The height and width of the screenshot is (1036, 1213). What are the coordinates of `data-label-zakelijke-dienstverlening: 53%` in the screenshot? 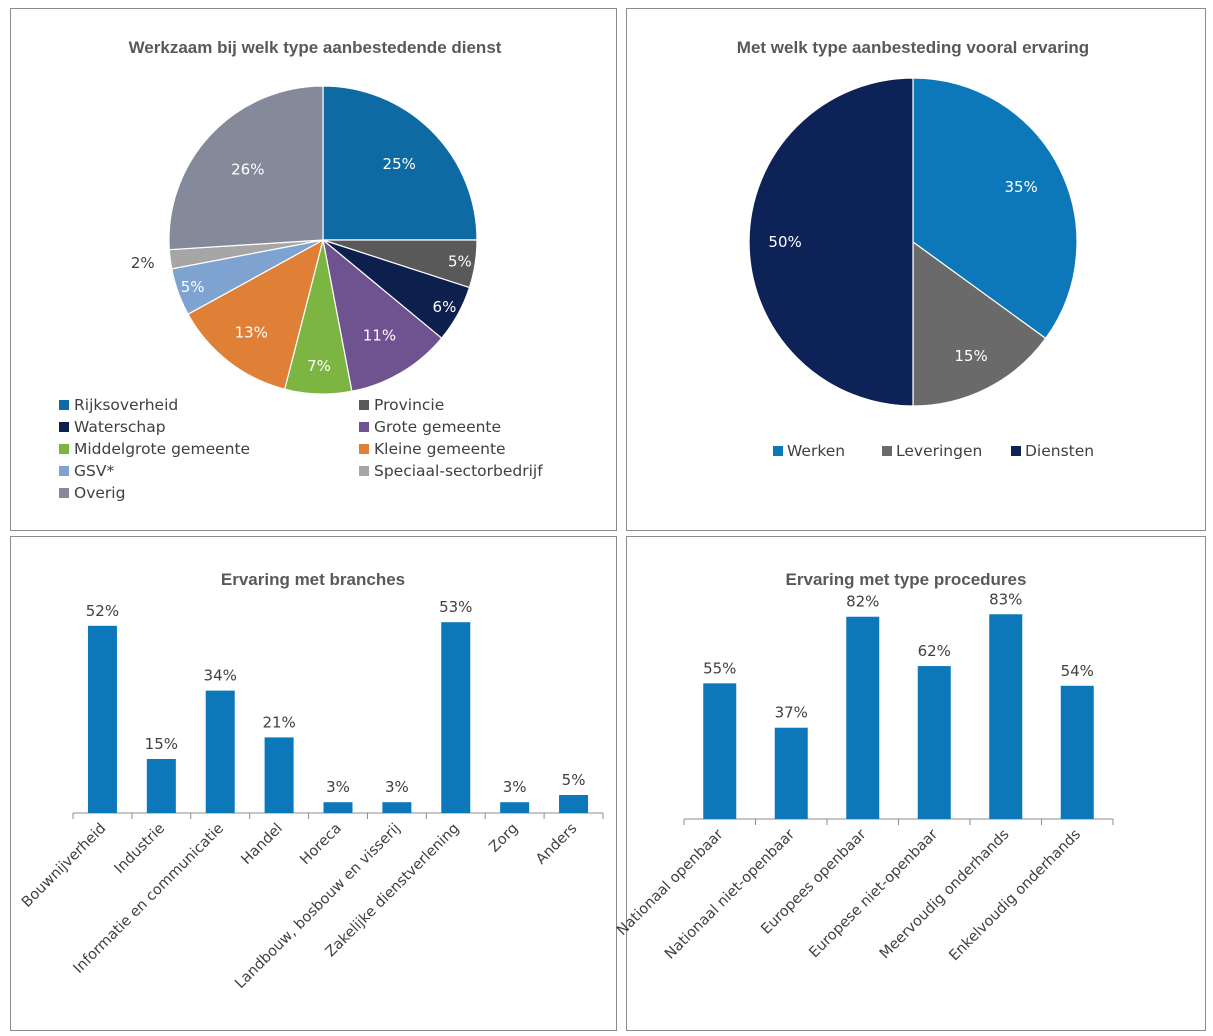 It's located at (455, 607).